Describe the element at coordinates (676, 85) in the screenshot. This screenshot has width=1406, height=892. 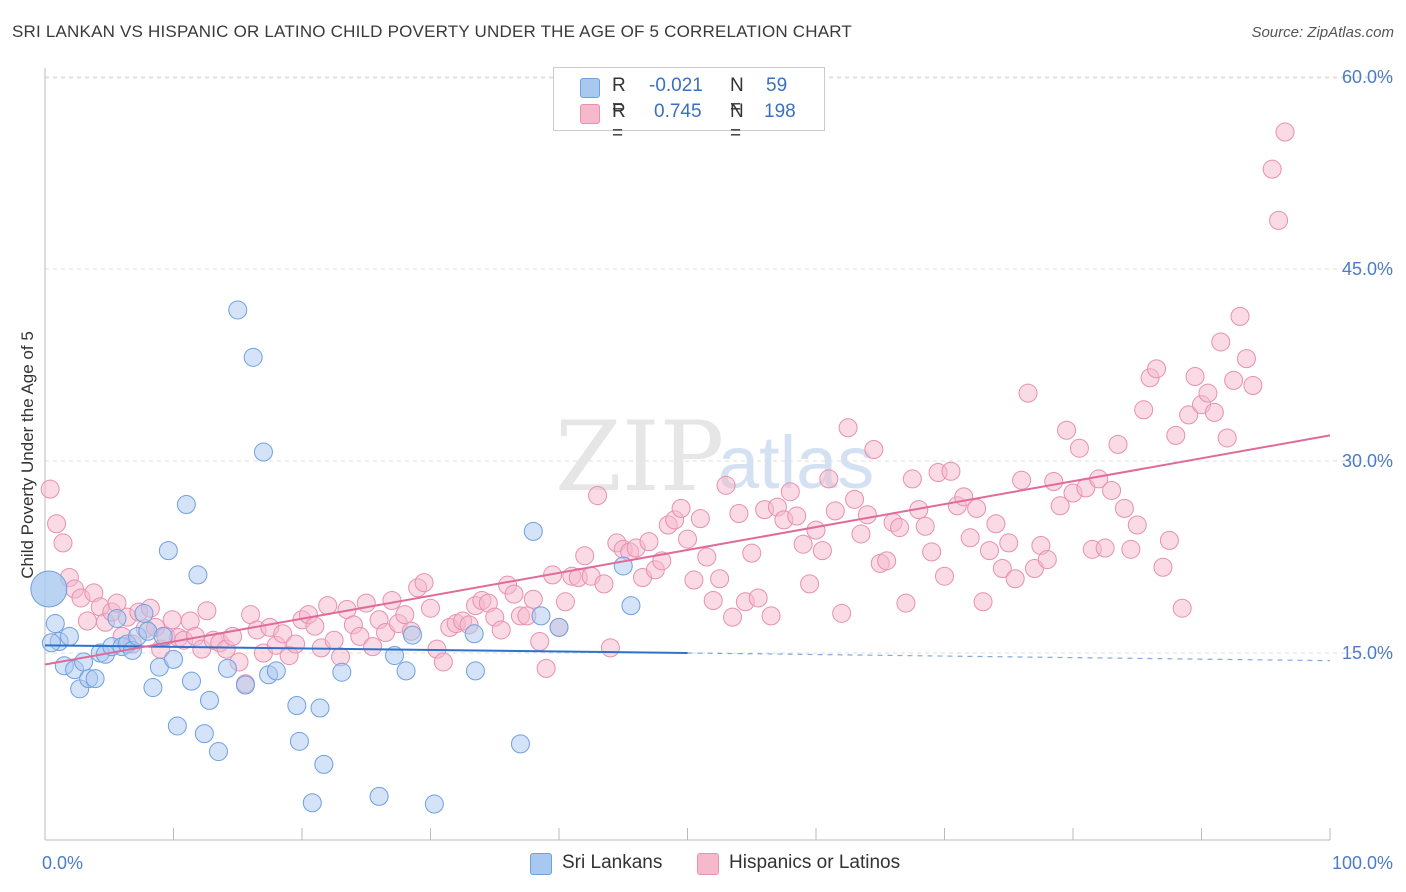
I see `legend-r-value: -0.021` at that location.